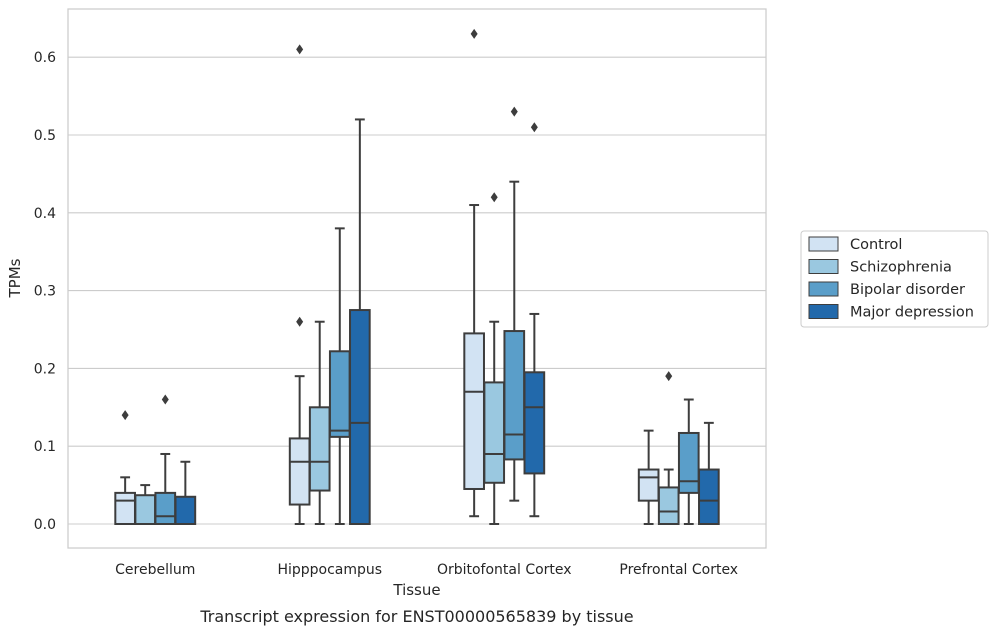 This screenshot has width=997, height=634. Describe the element at coordinates (329, 570) in the screenshot. I see `x-tick-label: Hipppocampus` at that location.